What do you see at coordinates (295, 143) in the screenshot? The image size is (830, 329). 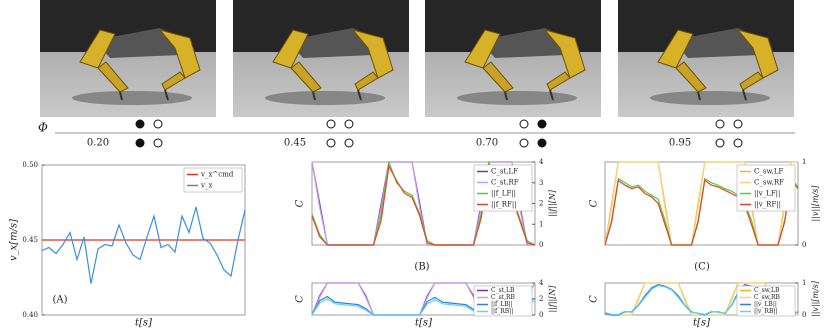 I see `phase-label: 0.45` at bounding box center [295, 143].